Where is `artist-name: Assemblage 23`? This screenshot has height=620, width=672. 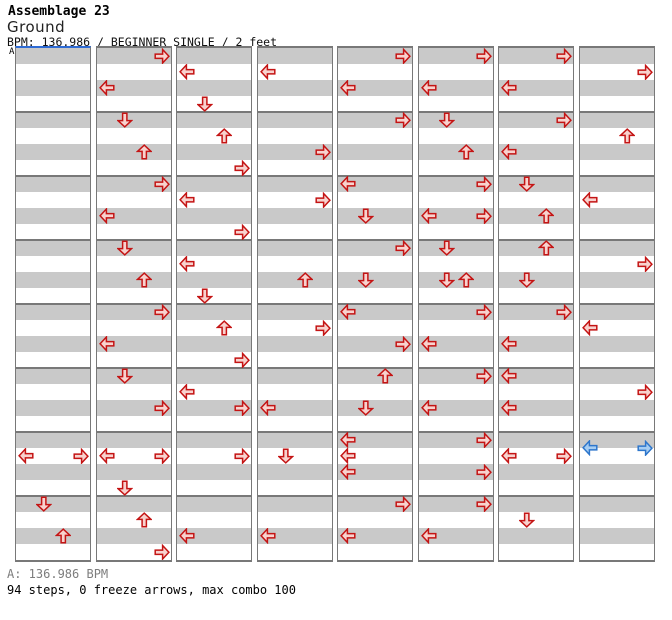 artist-name: Assemblage 23 is located at coordinates (59, 11).